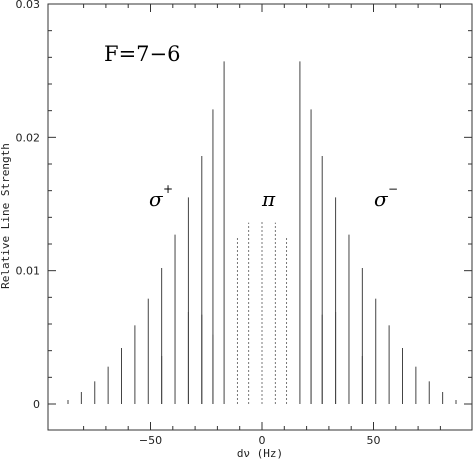 This screenshot has width=475, height=463. I want to click on x-tick-label: 0, so click(262, 440).